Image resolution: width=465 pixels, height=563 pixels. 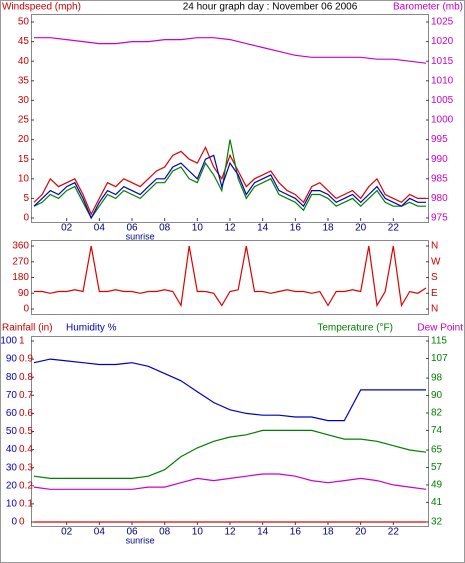 What do you see at coordinates (263, 532) in the screenshot?
I see `x-tick-label: 14` at bounding box center [263, 532].